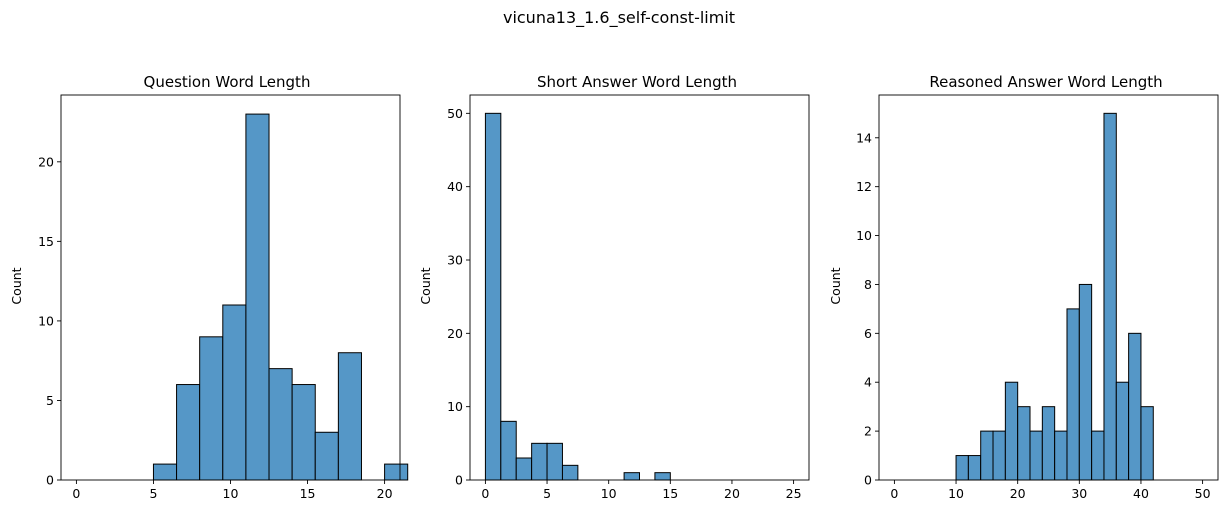 Image resolution: width=1229 pixels, height=513 pixels. What do you see at coordinates (455, 260) in the screenshot?
I see `y-tick-label: 30` at bounding box center [455, 260].